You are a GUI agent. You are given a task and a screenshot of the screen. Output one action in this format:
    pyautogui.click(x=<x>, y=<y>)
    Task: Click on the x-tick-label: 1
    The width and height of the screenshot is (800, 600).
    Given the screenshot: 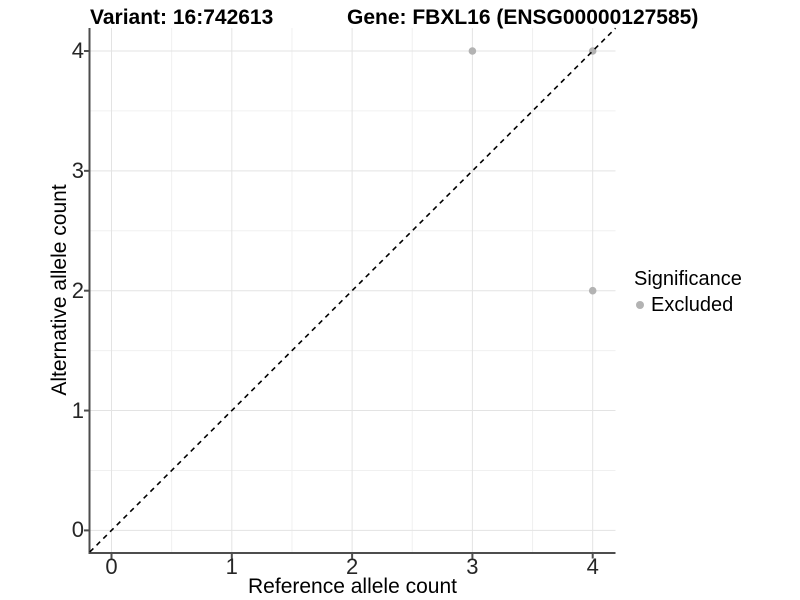 What is the action you would take?
    pyautogui.click(x=231, y=566)
    